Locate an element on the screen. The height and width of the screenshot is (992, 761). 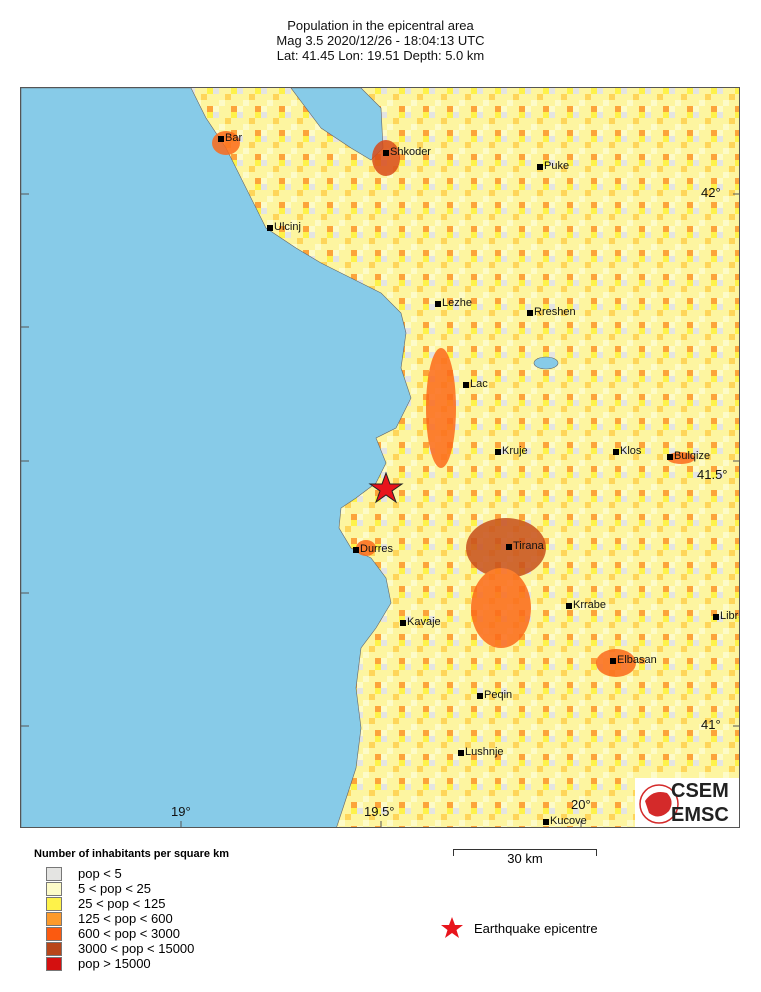
city-kucove: Kucove is located at coordinates (565, 821).